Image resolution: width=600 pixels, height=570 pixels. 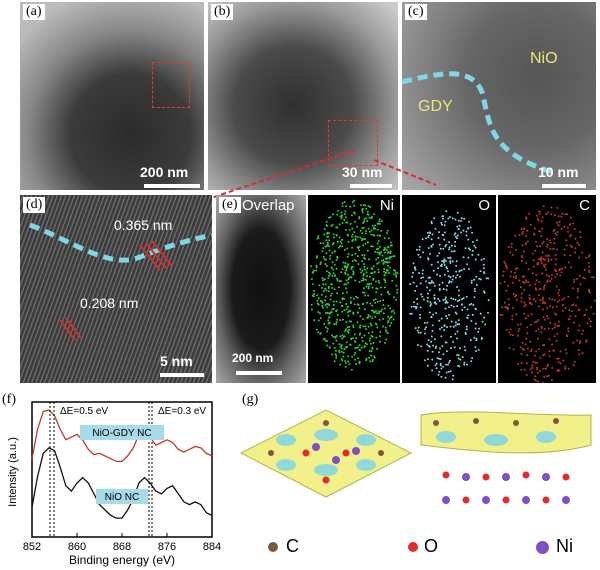 What do you see at coordinates (292, 546) in the screenshot?
I see `legend-label: C` at bounding box center [292, 546].